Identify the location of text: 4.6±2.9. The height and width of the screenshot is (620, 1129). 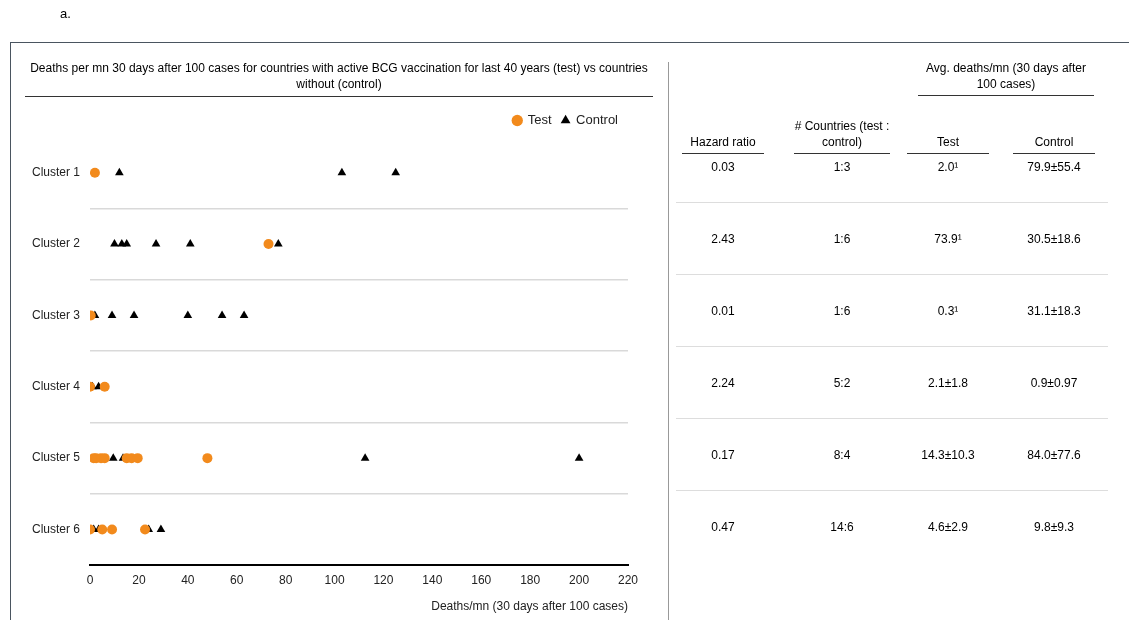
(948, 527).